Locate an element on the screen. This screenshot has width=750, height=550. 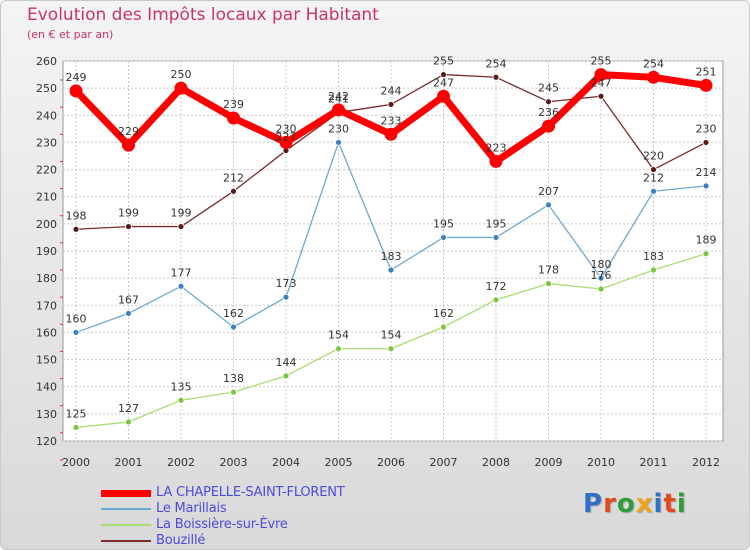
data-label: 167 is located at coordinates (128, 299).